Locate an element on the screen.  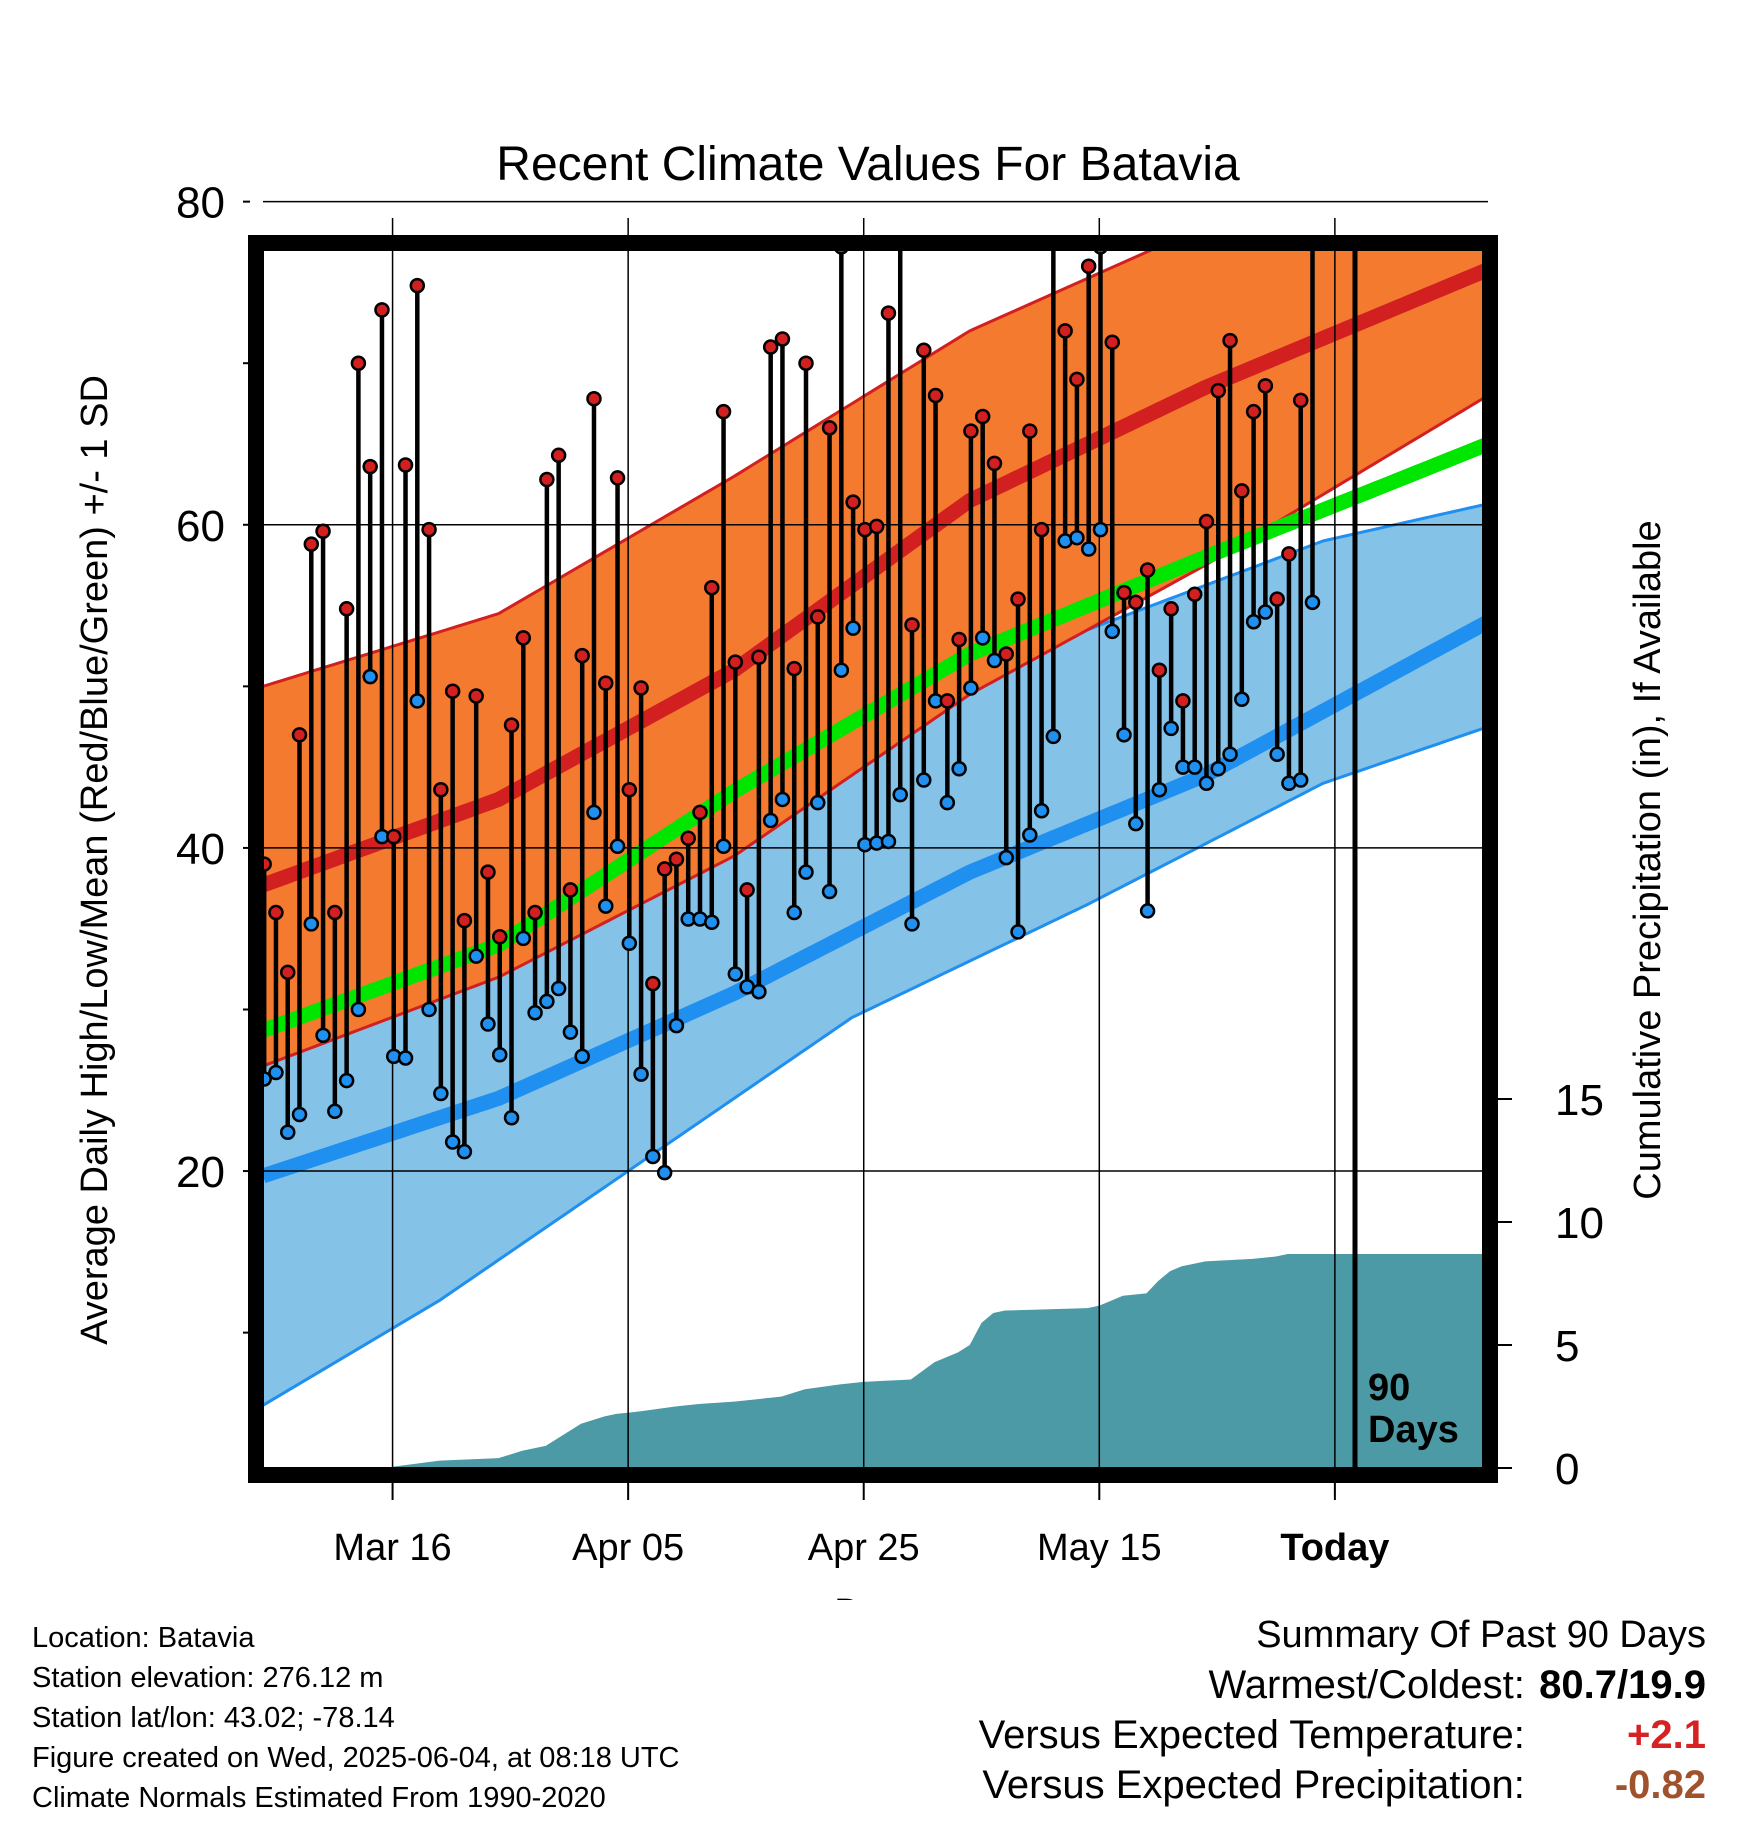
temp-anomaly-value: +2.1 is located at coordinates (1666, 1735).